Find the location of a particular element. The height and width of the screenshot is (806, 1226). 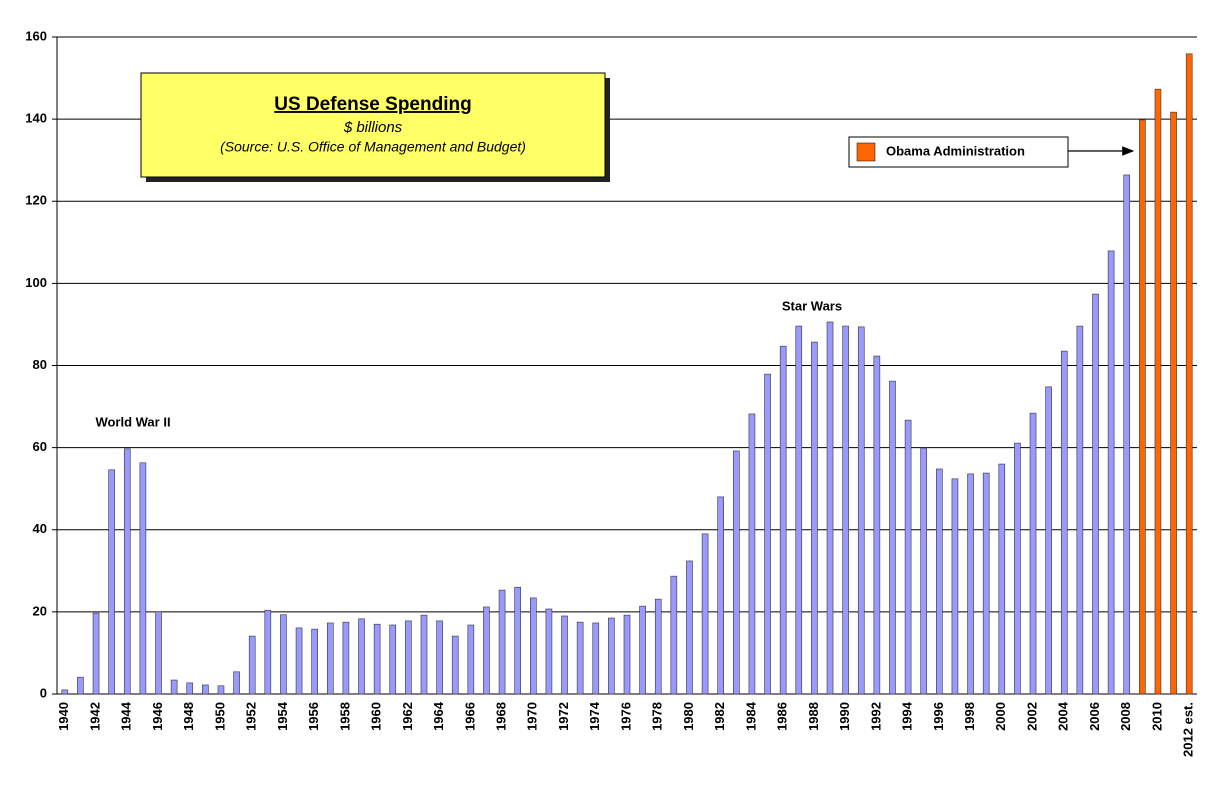

x-tick-label: 1978 is located at coordinates (657, 716).